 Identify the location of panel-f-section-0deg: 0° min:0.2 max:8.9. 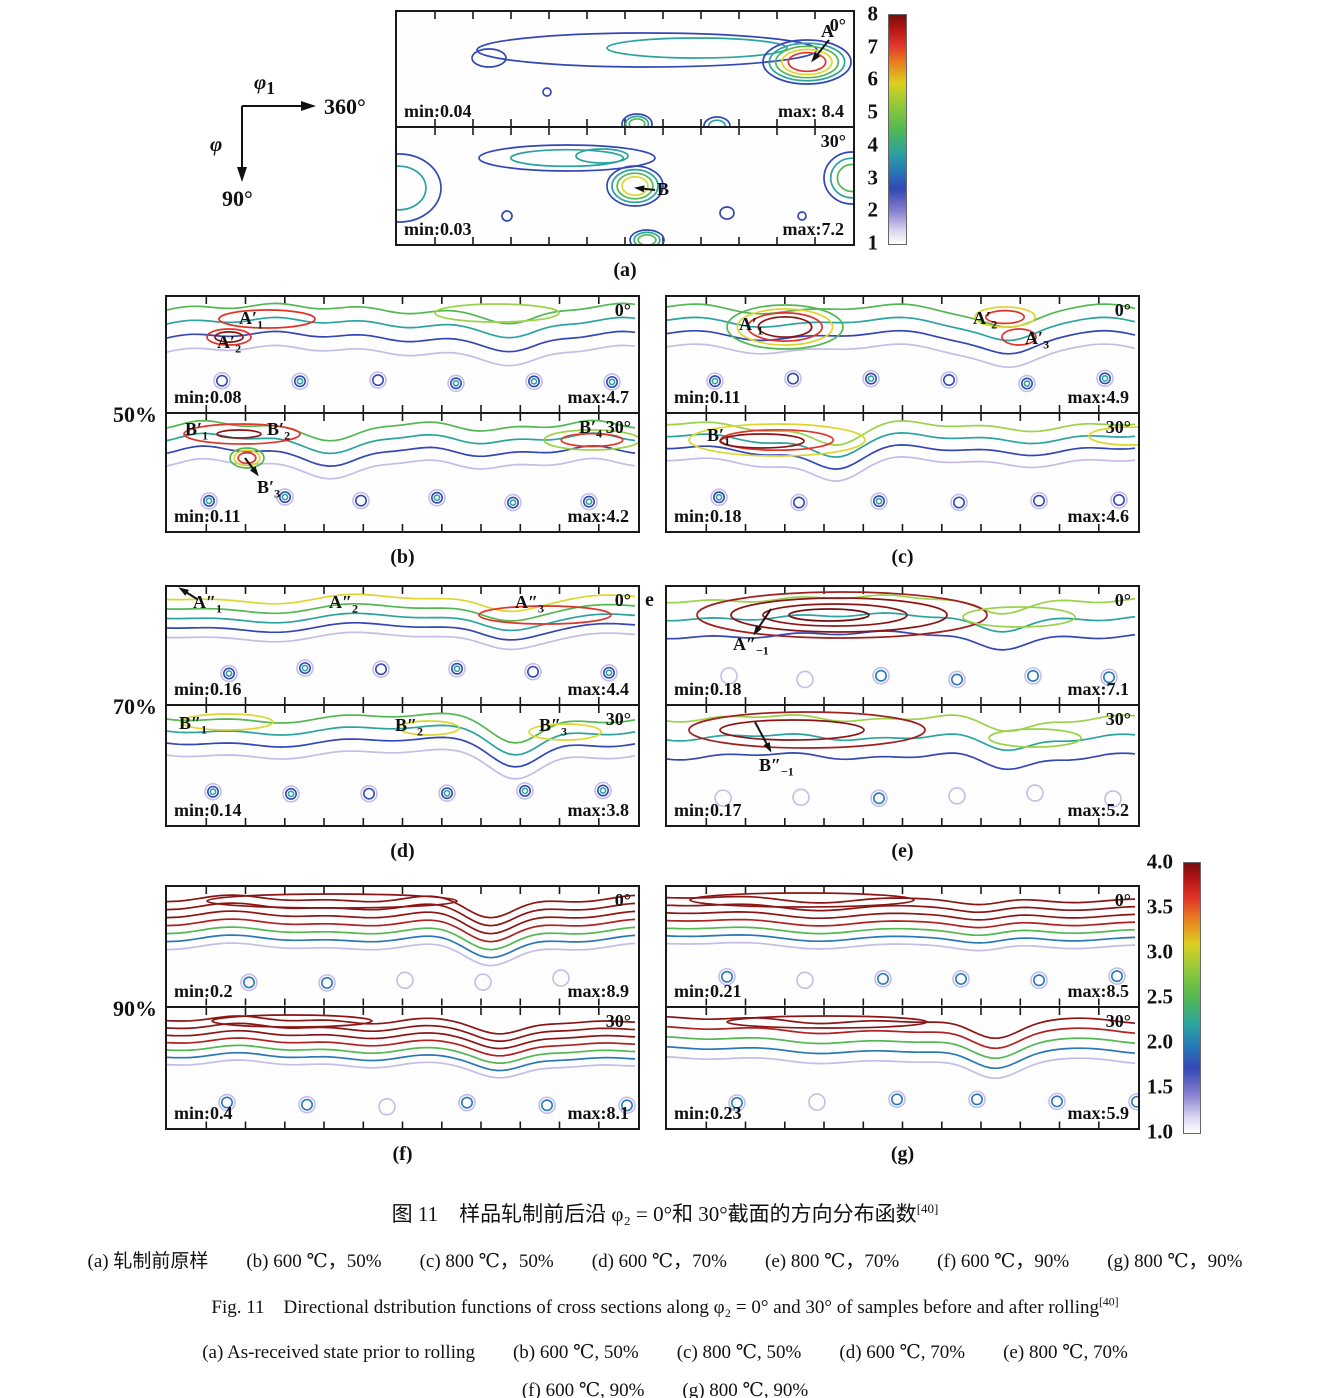
(402, 946).